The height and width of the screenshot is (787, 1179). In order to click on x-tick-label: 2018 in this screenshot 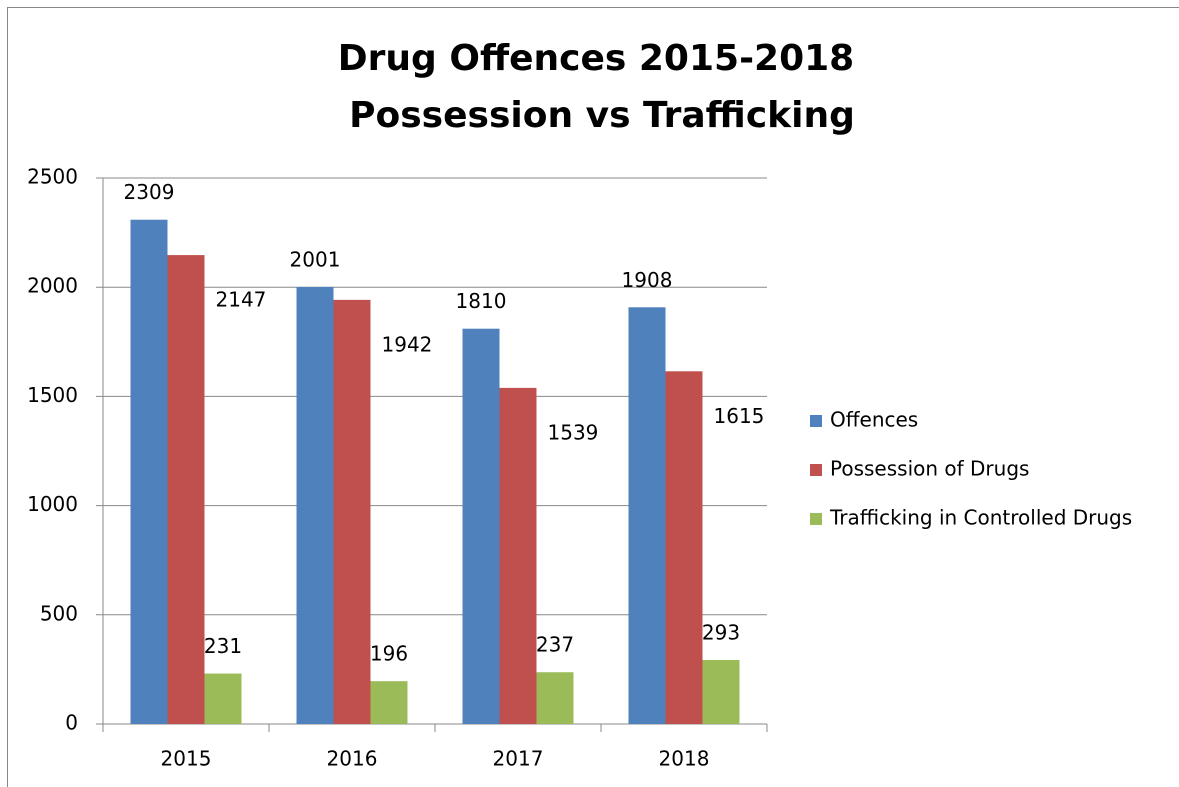, I will do `click(684, 759)`.